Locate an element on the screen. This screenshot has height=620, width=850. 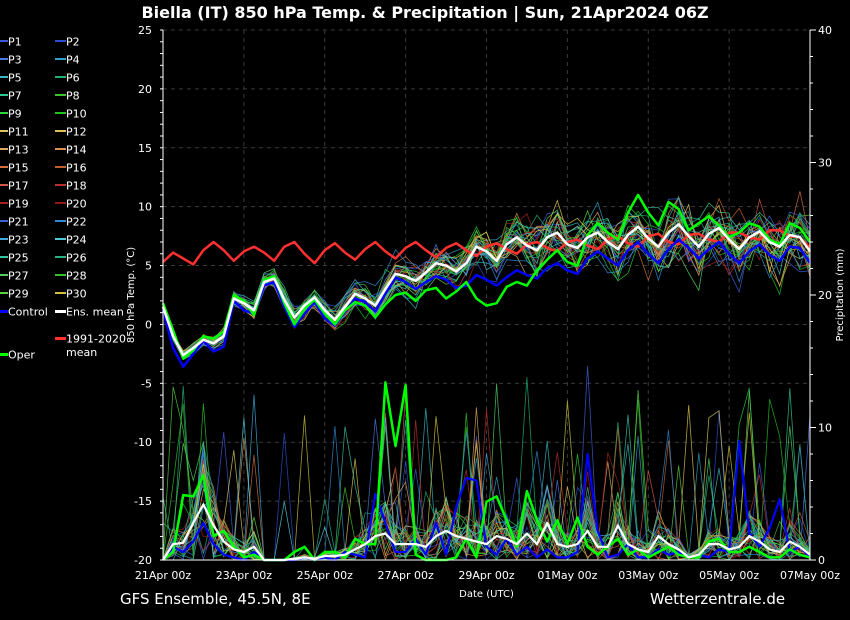
x-tick-label: 23Apr 00z is located at coordinates (244, 575).